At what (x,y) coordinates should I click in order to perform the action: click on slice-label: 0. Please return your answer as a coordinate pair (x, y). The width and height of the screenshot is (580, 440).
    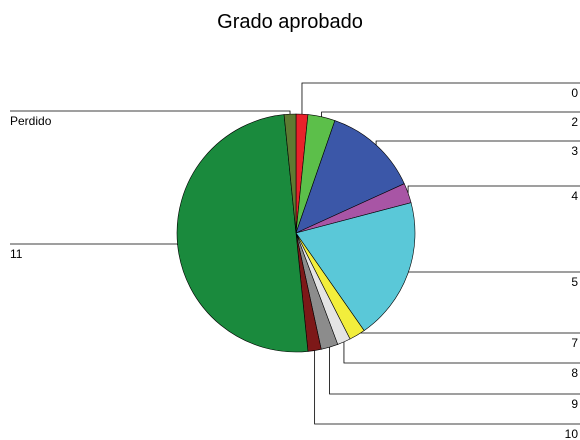
    Looking at the image, I should click on (574, 93).